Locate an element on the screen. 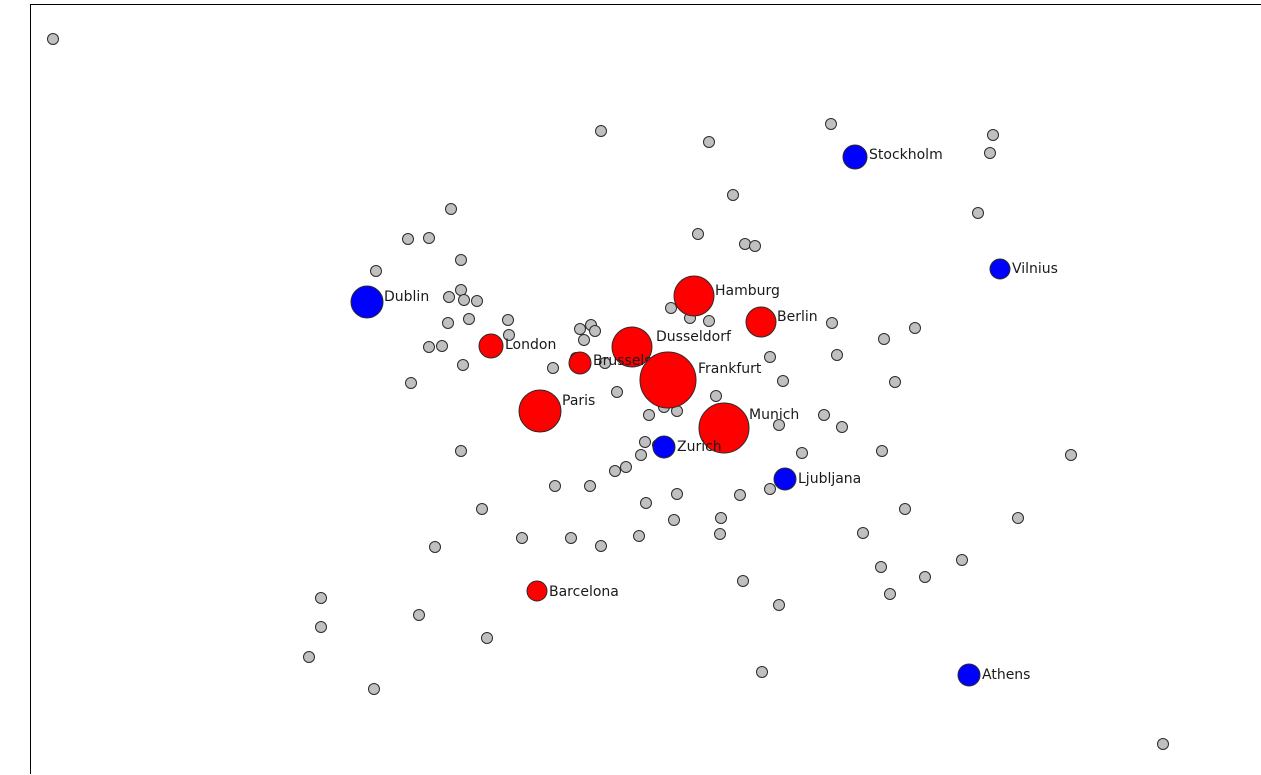 The height and width of the screenshot is (775, 1261). node-dusseldorf is located at coordinates (632, 347).